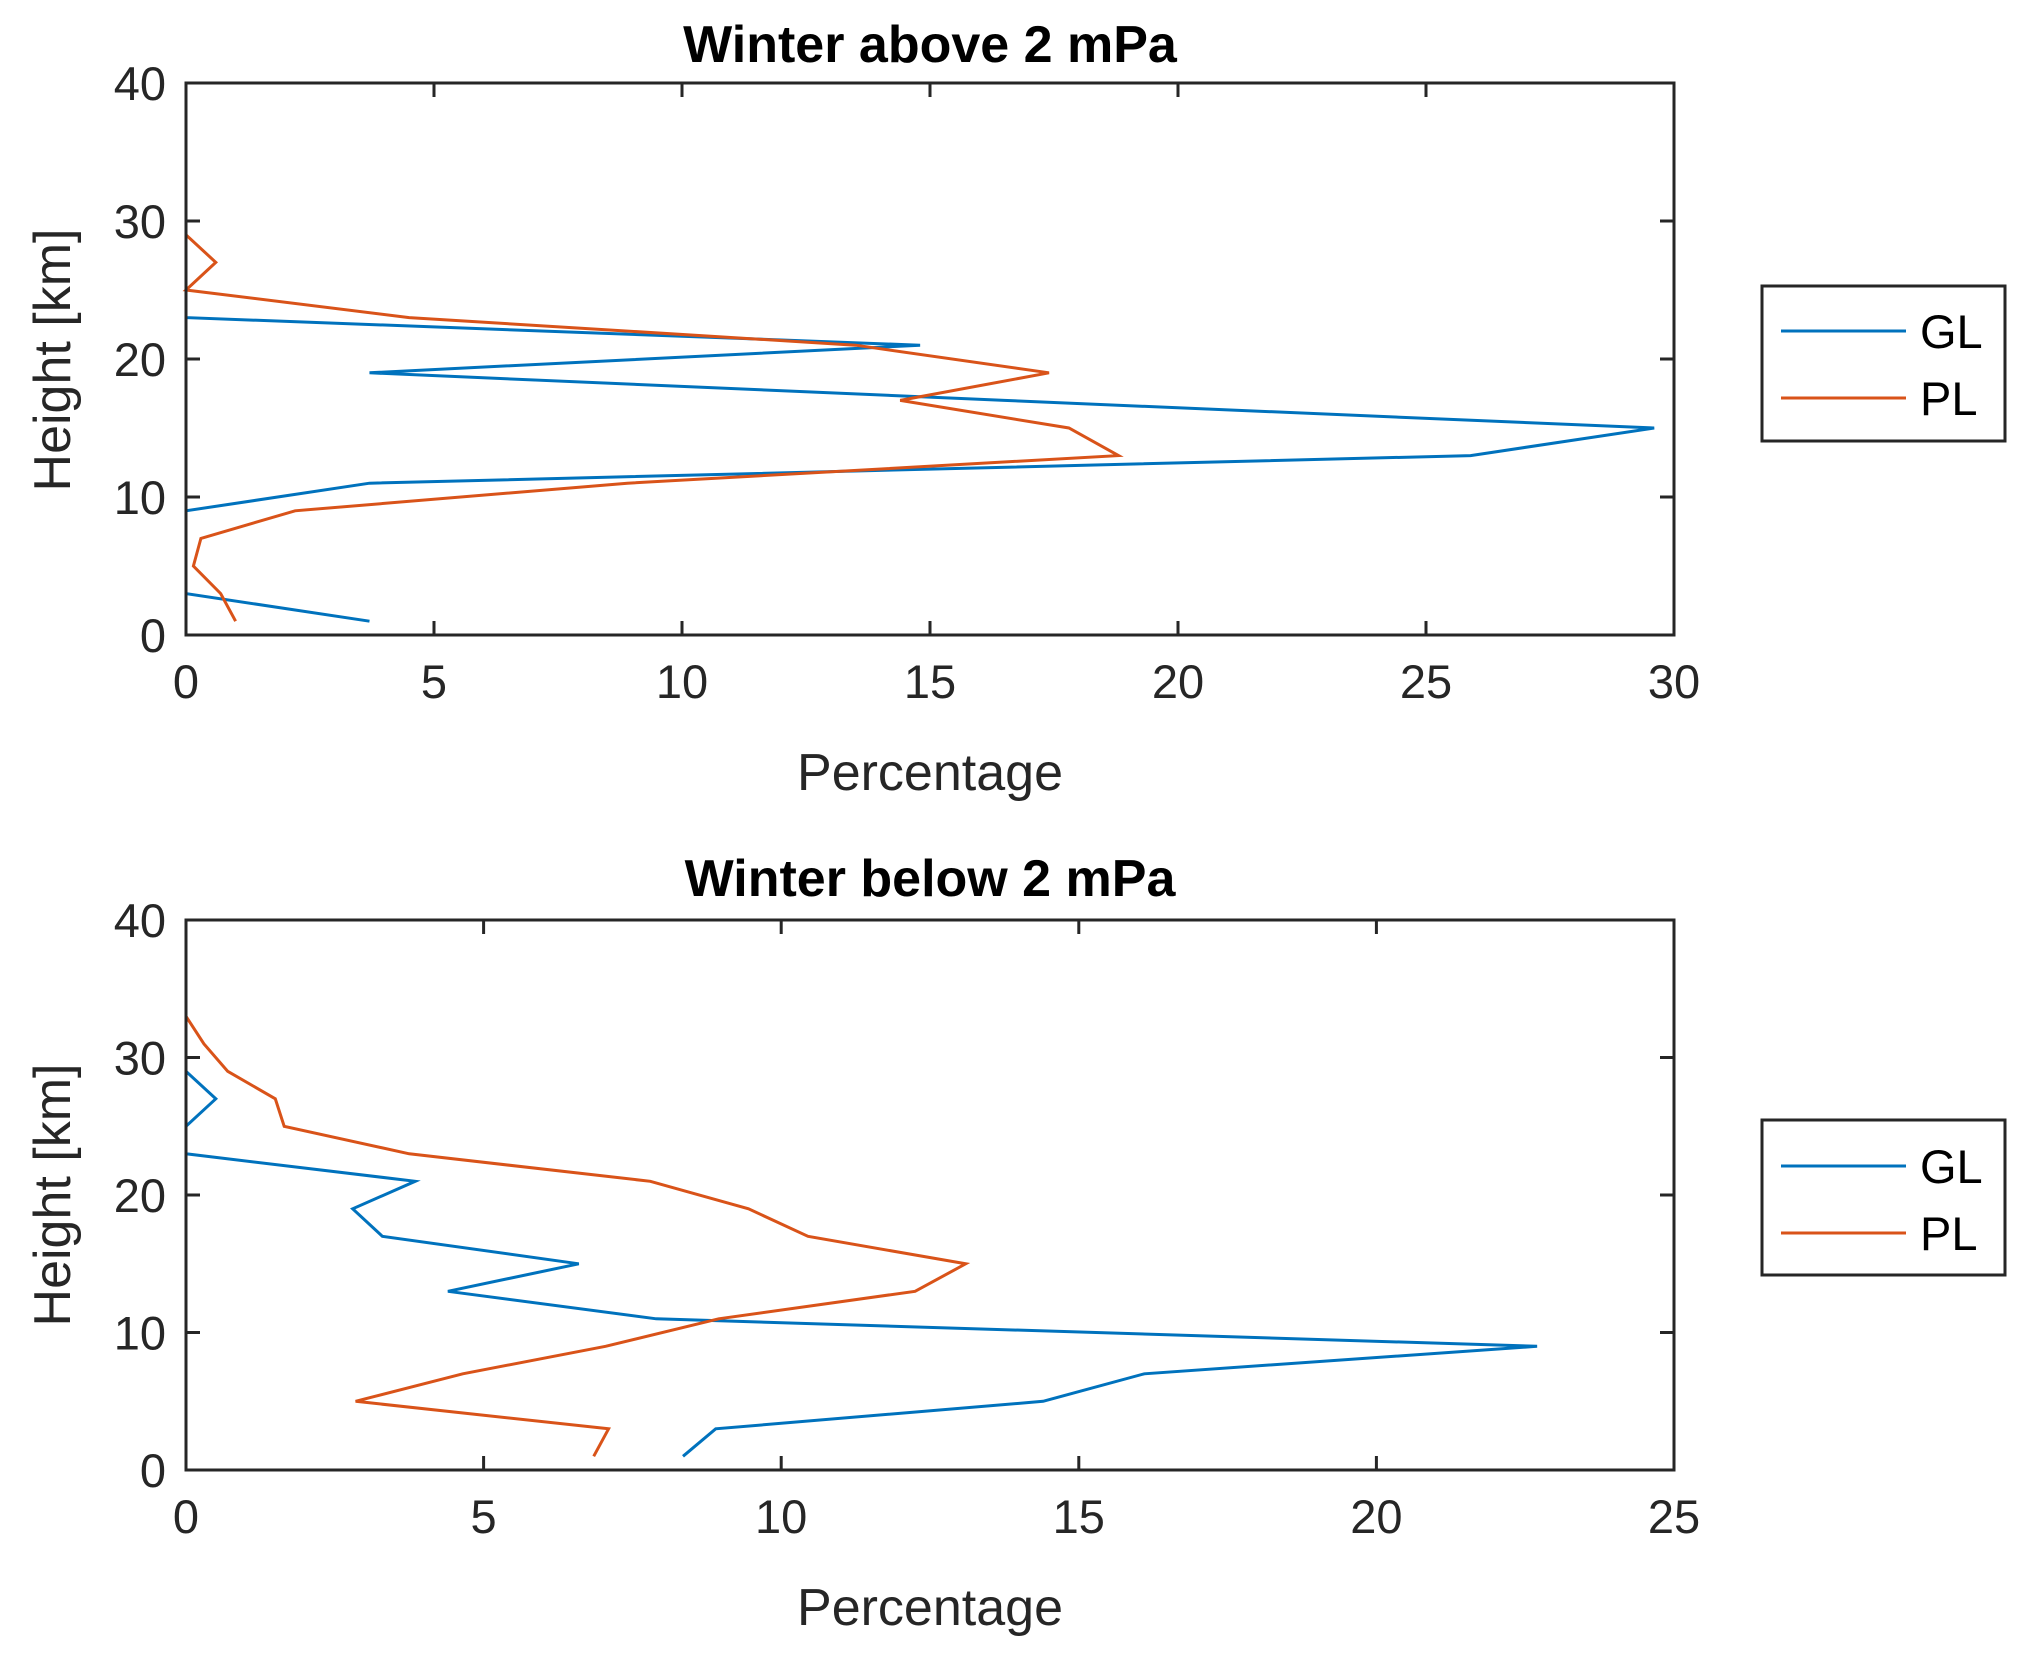 Image resolution: width=2018 pixels, height=1657 pixels. I want to click on chart-title: Winter below 2 mPa, so click(931, 879).